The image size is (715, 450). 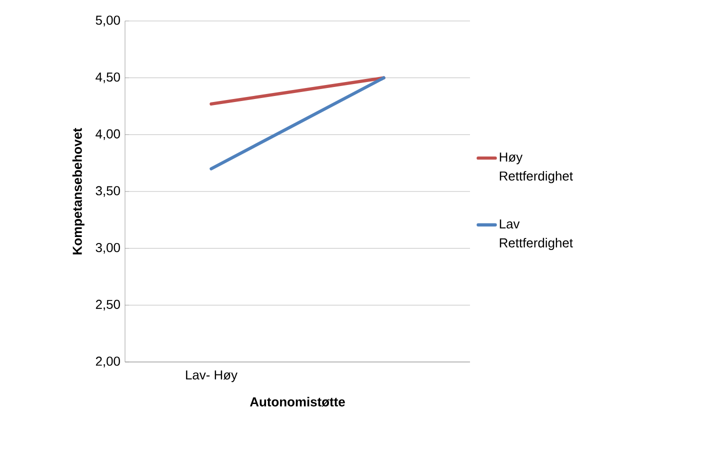 I want to click on legend-label: Høy Rettferdighet, so click(x=536, y=168).